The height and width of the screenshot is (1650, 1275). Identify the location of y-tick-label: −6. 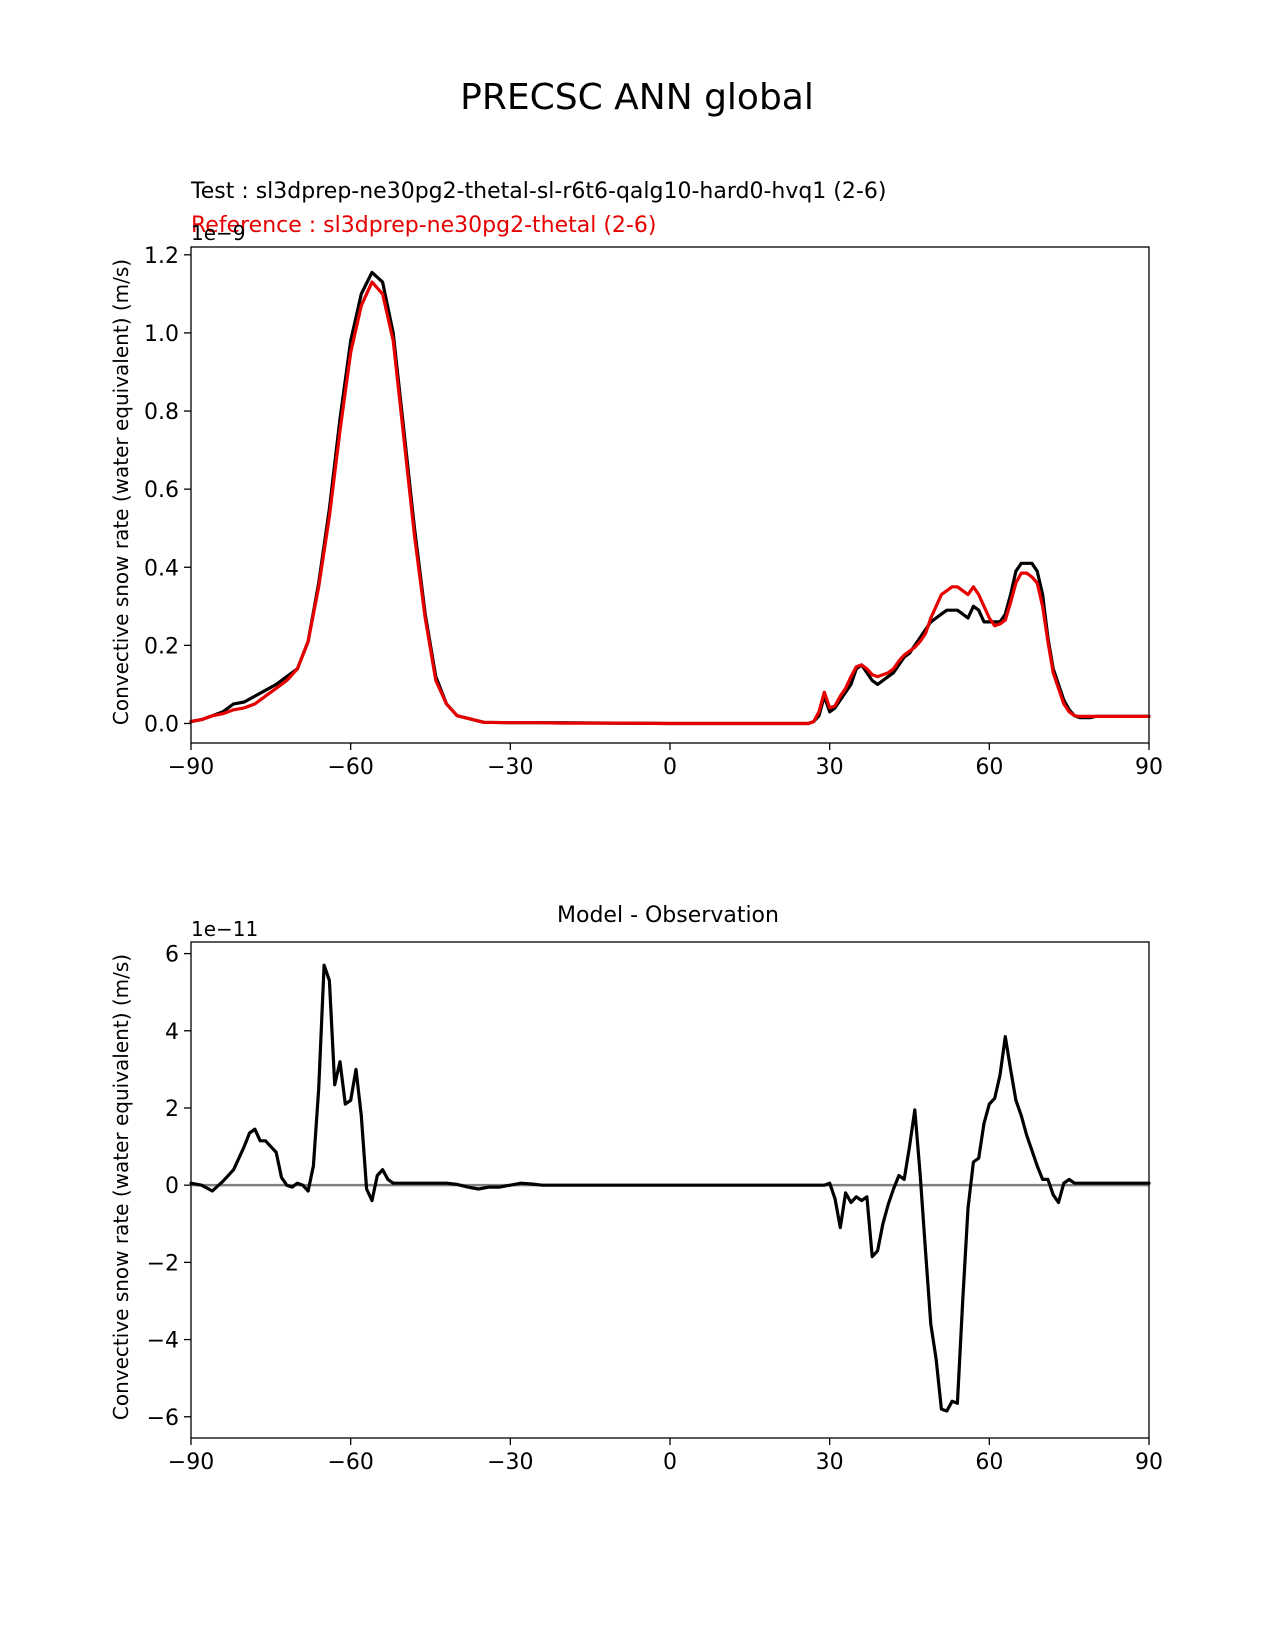
(163, 1418).